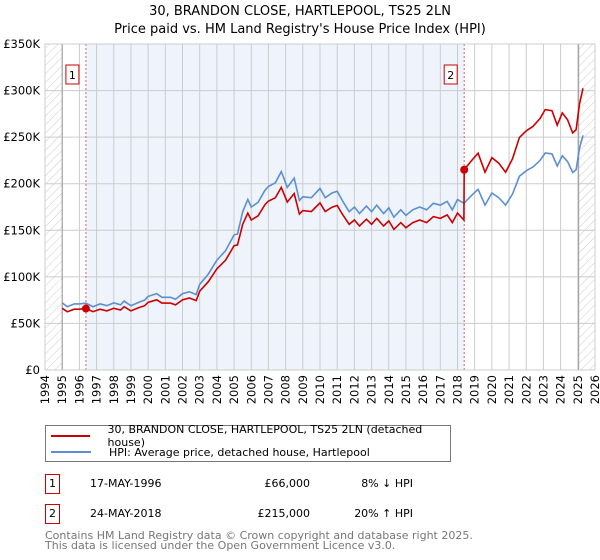 This screenshot has width=600, height=560. What do you see at coordinates (79, 389) in the screenshot?
I see `x-tick-label: 1996` at bounding box center [79, 389].